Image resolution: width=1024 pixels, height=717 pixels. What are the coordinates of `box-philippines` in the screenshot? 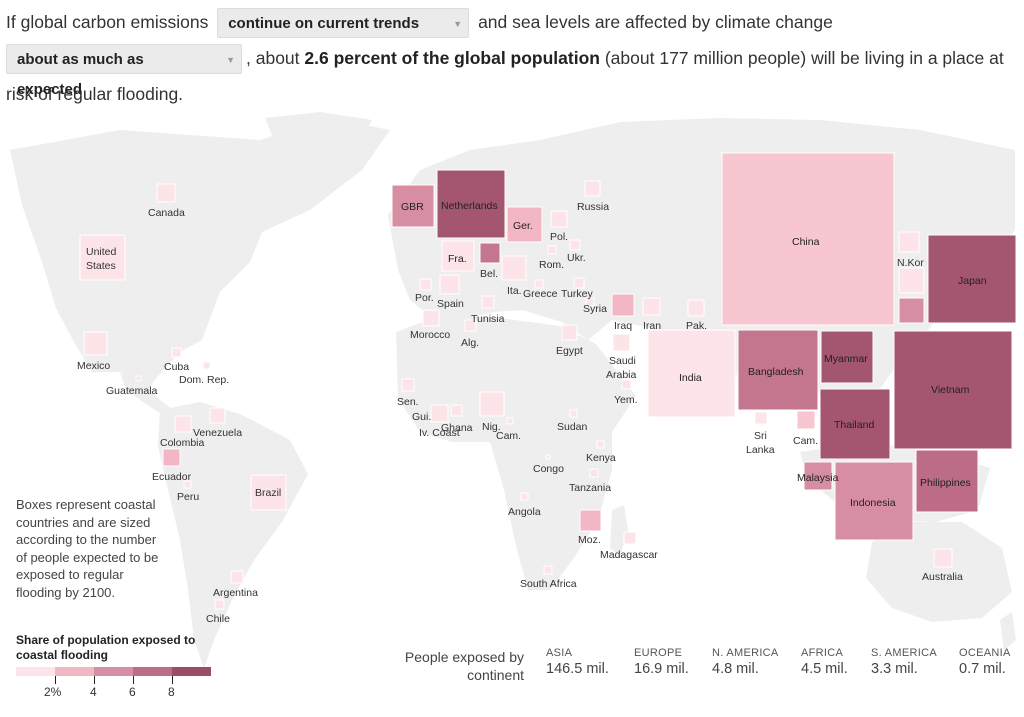 It's located at (947, 481).